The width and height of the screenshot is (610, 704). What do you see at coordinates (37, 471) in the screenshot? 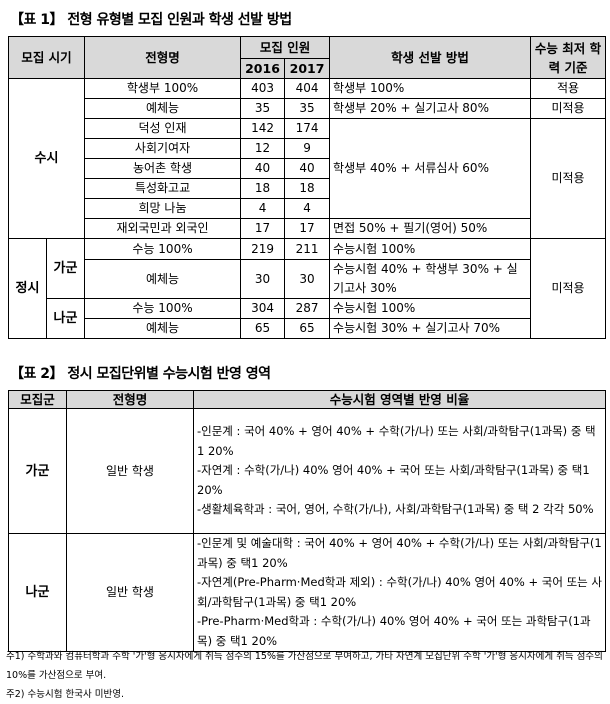
I see `group-ga: 가군` at bounding box center [37, 471].